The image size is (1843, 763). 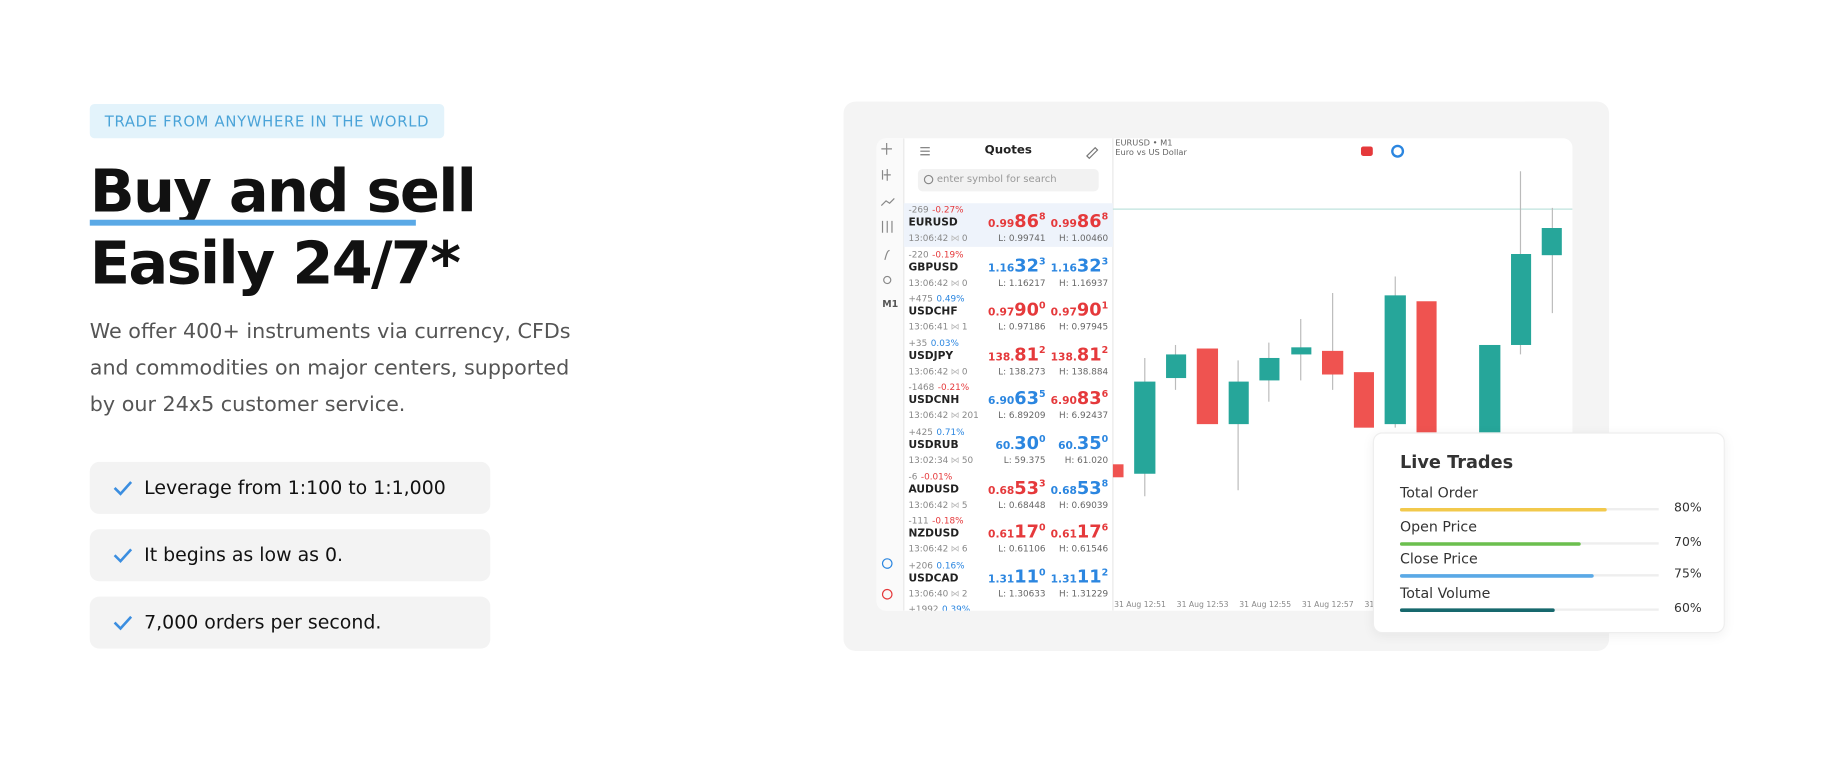 I want to click on price-head: 0.99, so click(x=1063, y=224).